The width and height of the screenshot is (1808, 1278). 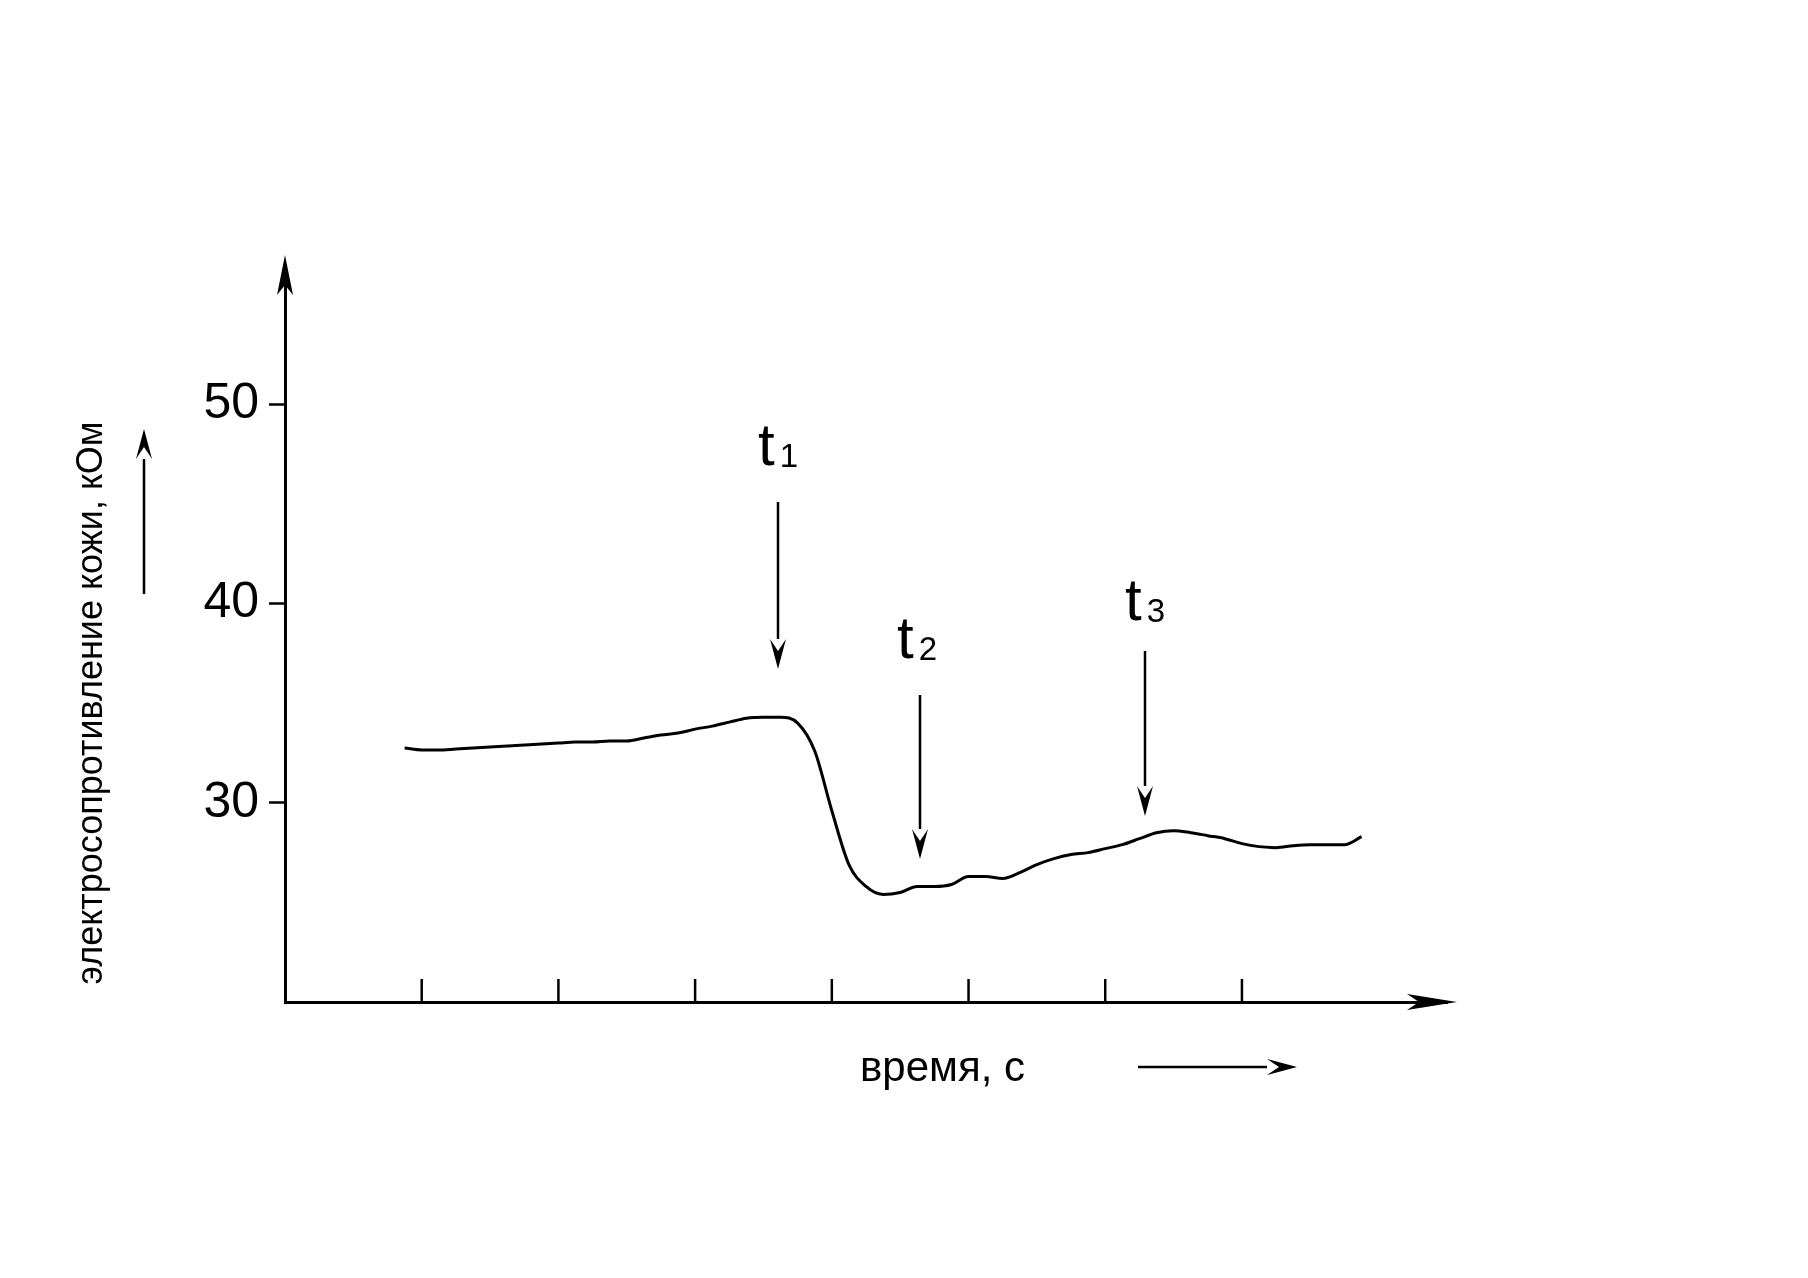 I want to click on x-axis-title: время, с, so click(x=943, y=1067).